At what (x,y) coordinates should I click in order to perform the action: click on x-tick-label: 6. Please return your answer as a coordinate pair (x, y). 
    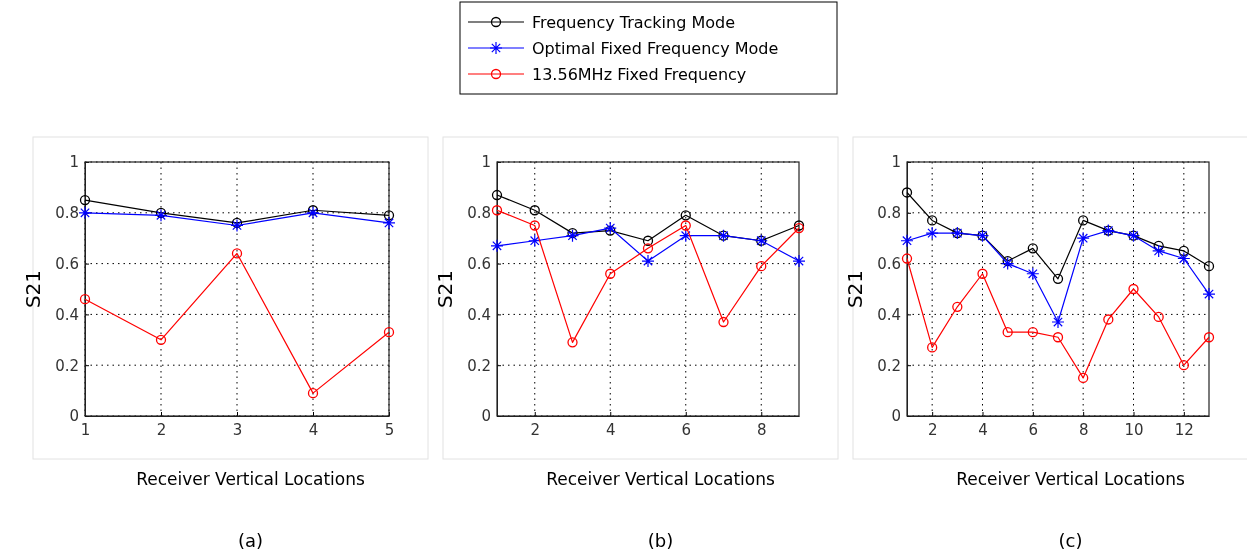
    Looking at the image, I should click on (686, 429).